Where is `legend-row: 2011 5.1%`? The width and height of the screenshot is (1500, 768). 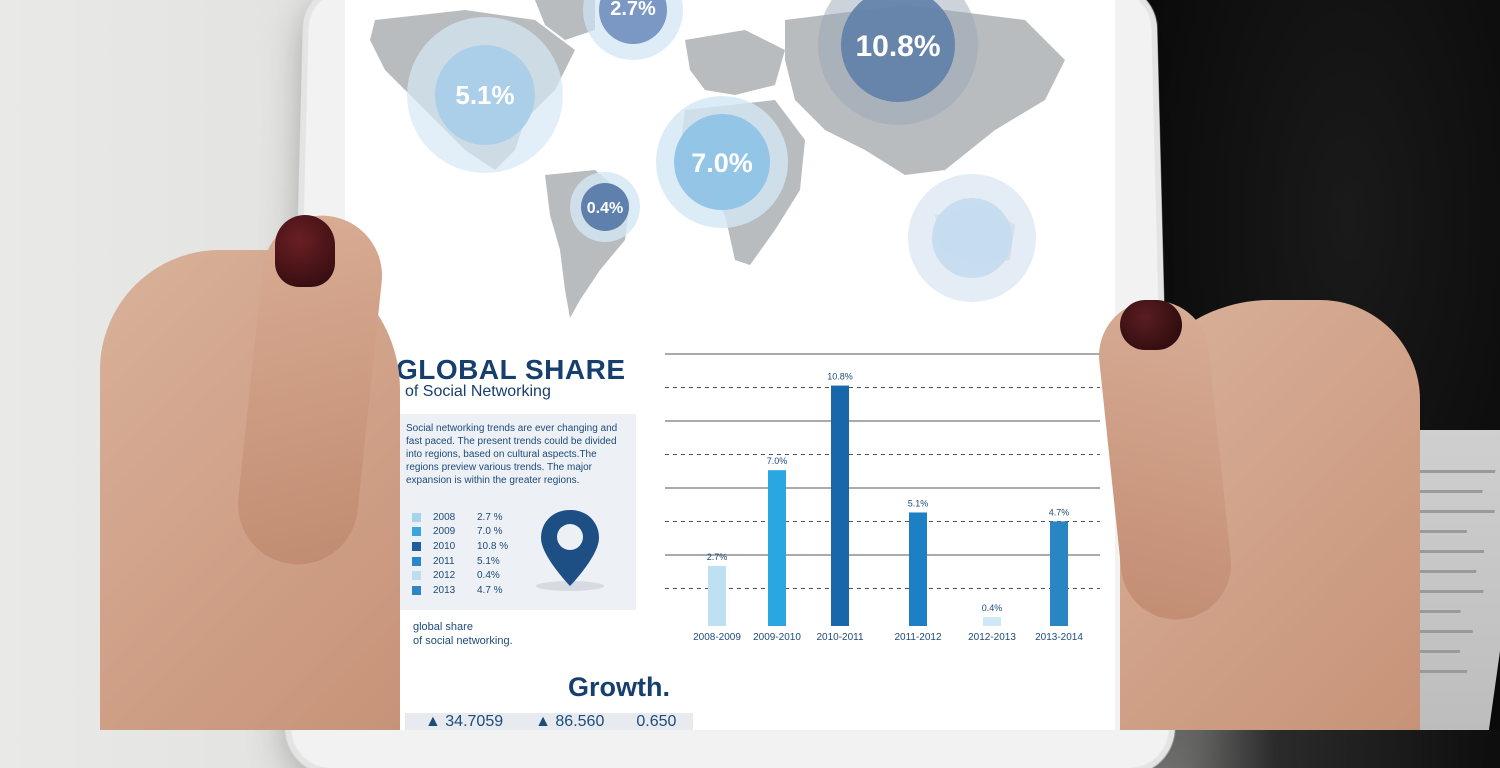
legend-row: 2011 5.1% is located at coordinates (460, 561).